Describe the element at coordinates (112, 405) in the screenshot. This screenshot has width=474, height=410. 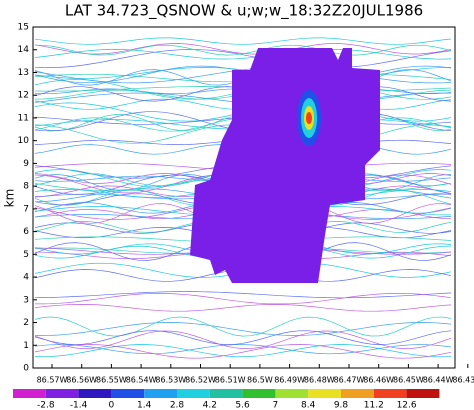
I see `colorbar-label: 0` at that location.